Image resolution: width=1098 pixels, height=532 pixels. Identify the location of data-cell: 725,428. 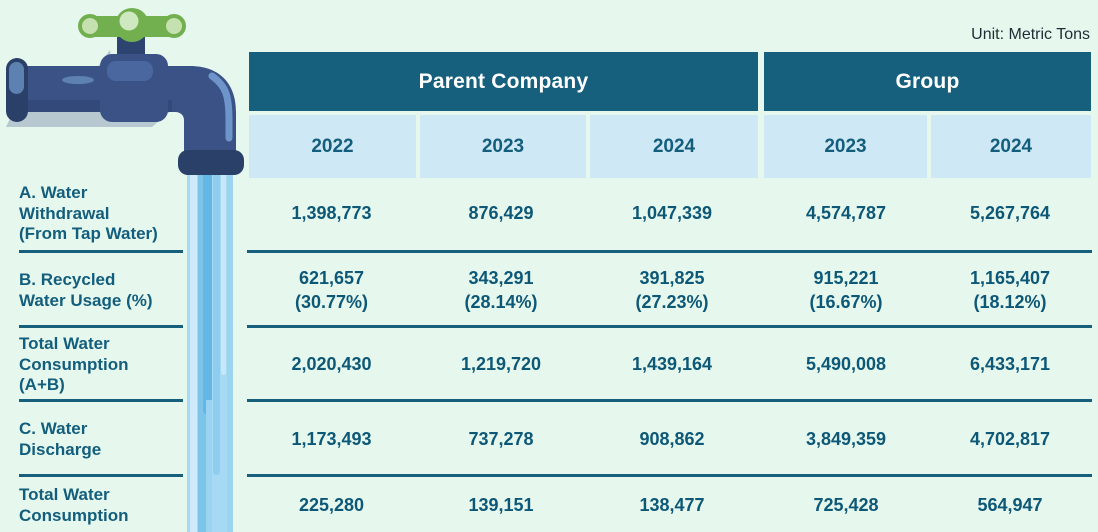
(846, 505).